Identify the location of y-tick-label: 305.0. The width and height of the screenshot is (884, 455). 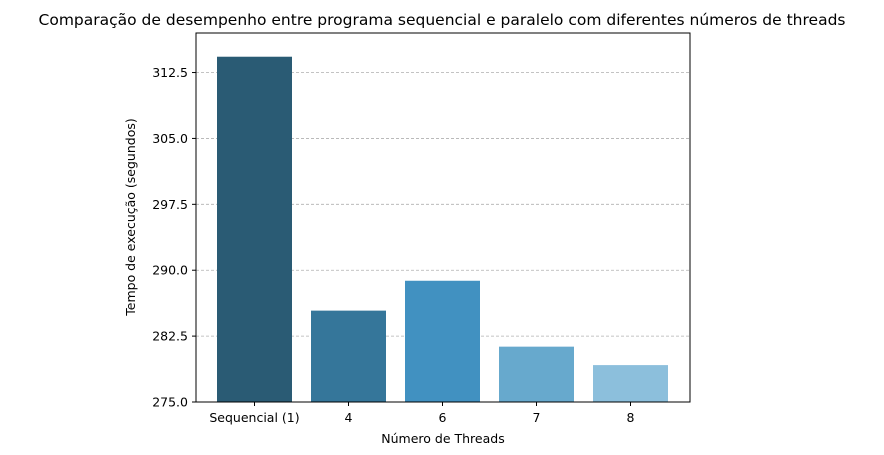
(170, 138).